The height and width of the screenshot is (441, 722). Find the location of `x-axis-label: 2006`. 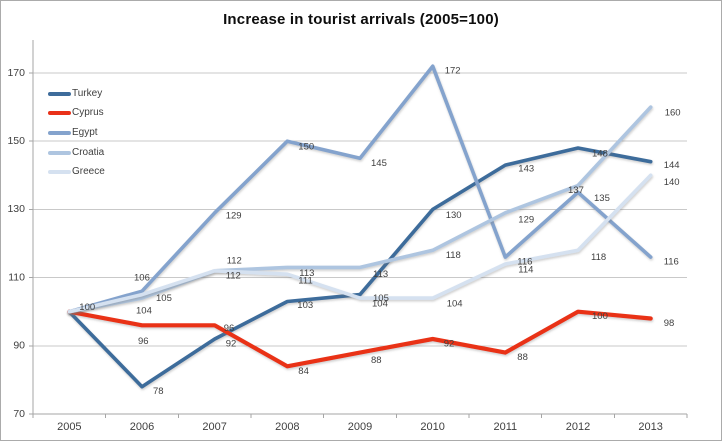

x-axis-label: 2006 is located at coordinates (142, 427).